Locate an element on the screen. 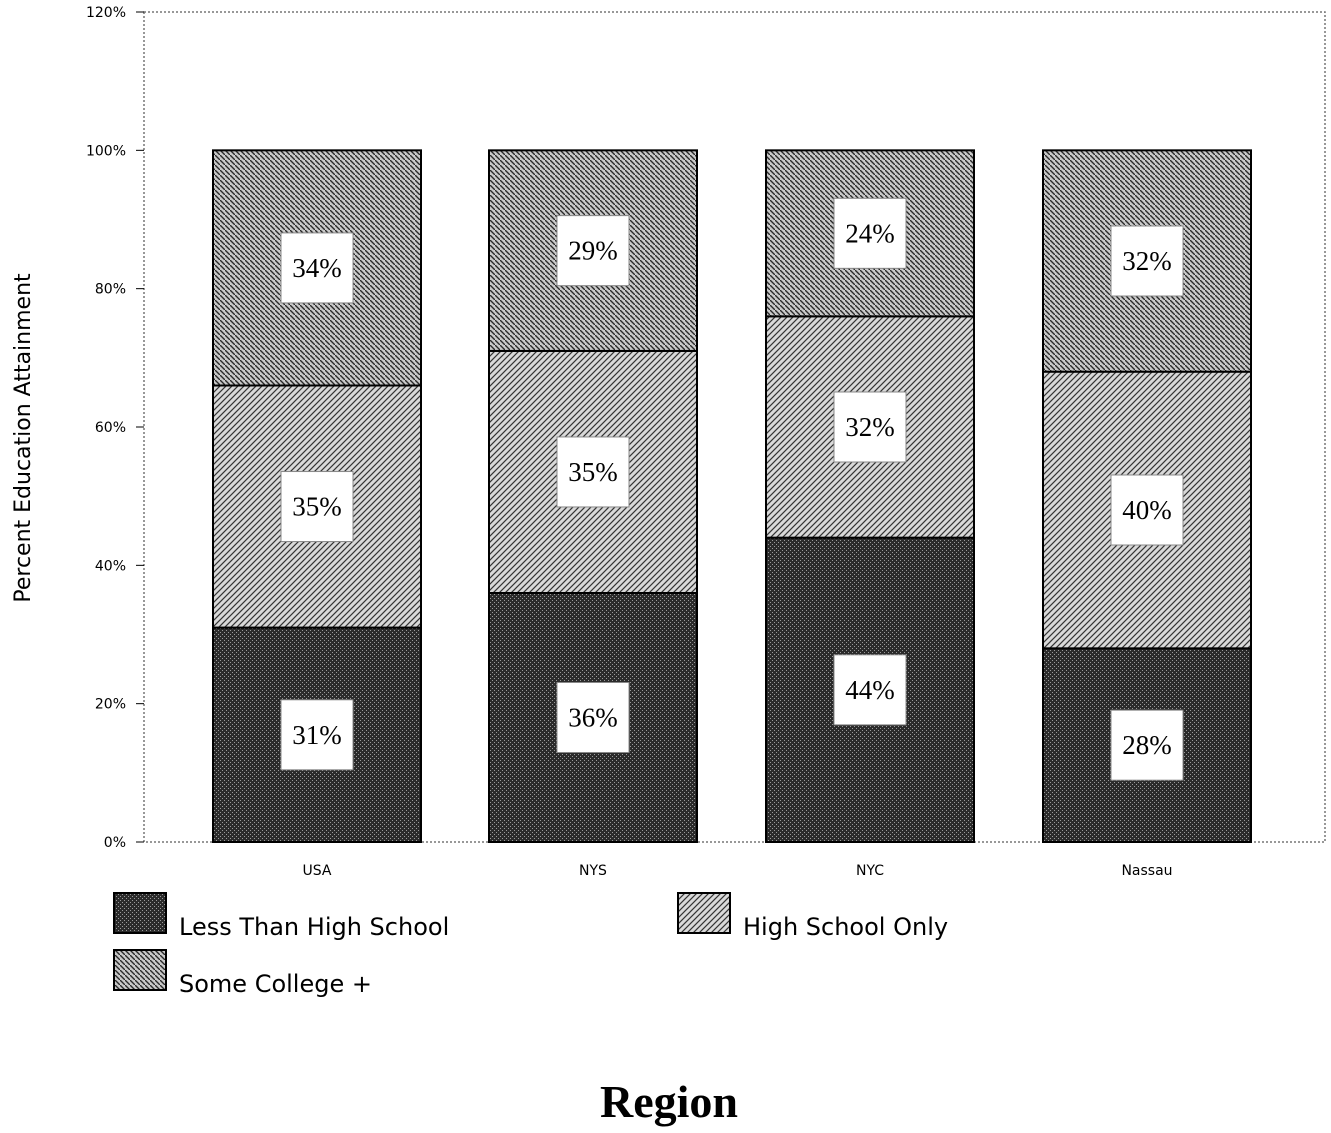 The image size is (1331, 1133). data-label: 36% is located at coordinates (593, 718).